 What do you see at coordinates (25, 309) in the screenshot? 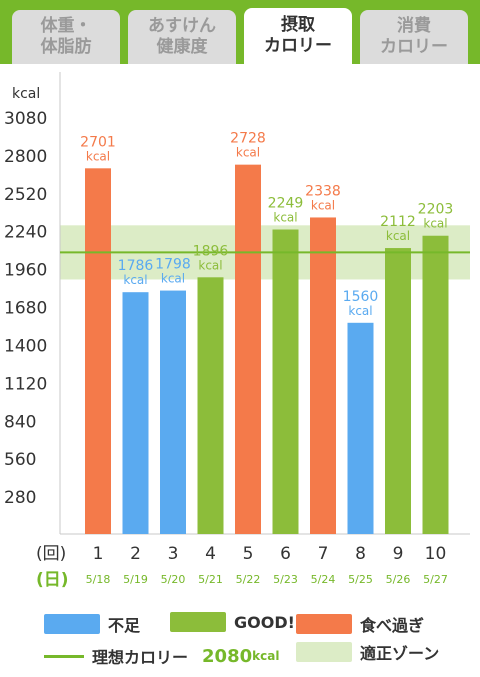
I see `y-tick-label: 1680` at bounding box center [25, 309].